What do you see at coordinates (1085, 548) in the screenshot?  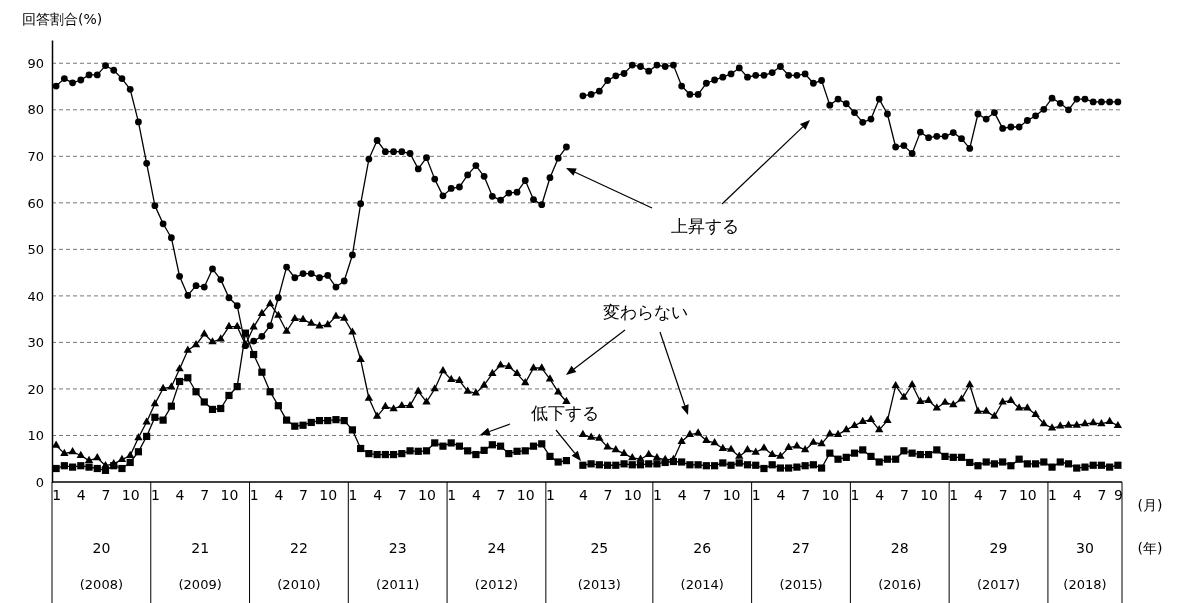 I see `text: 30` at bounding box center [1085, 548].